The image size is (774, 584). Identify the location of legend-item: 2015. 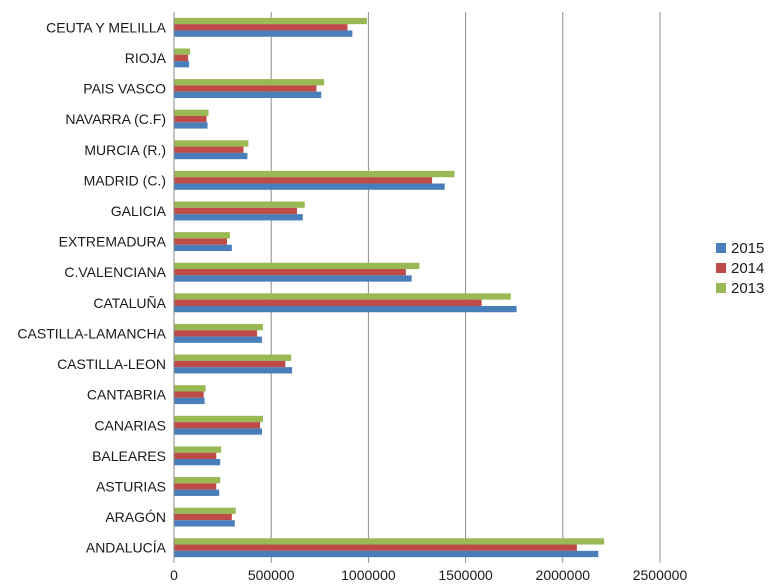
(740, 248).